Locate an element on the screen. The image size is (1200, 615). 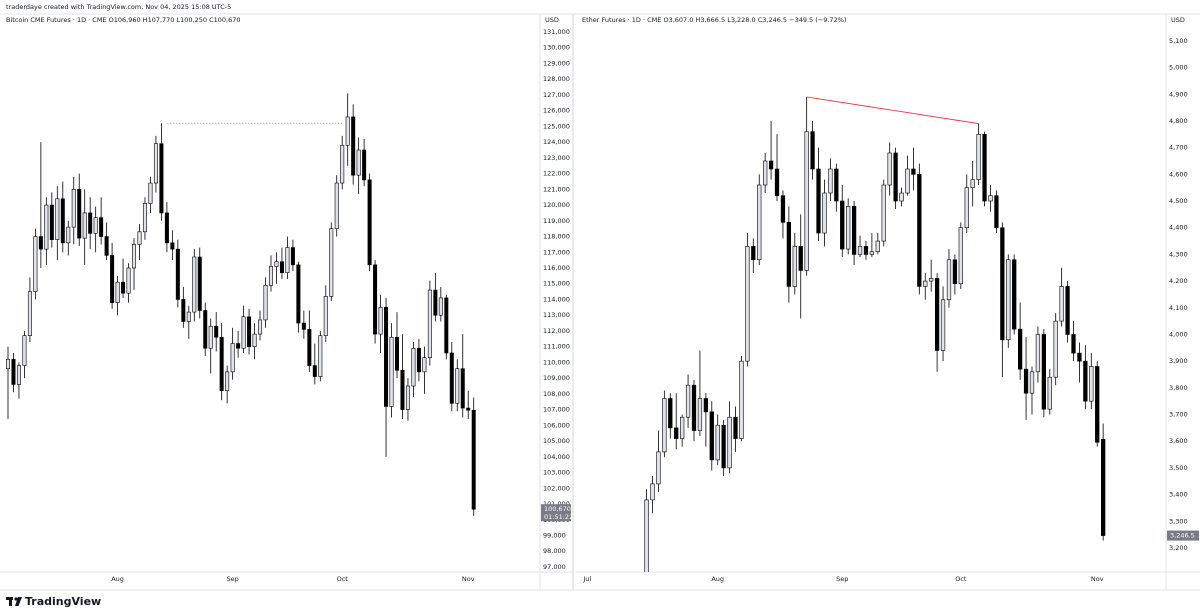
y-tick-label: 4,400 is located at coordinates (1178, 228).